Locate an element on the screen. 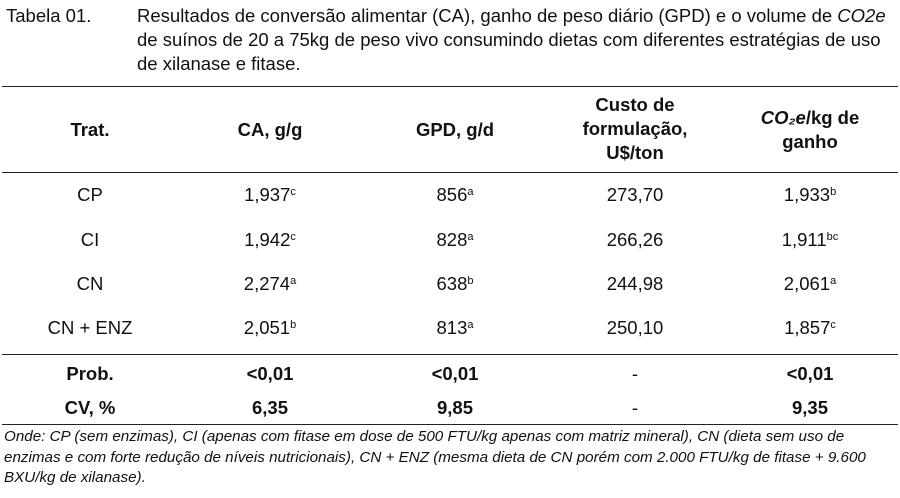 The image size is (900, 498). caption-label: Tabela 01. is located at coordinates (49, 15).